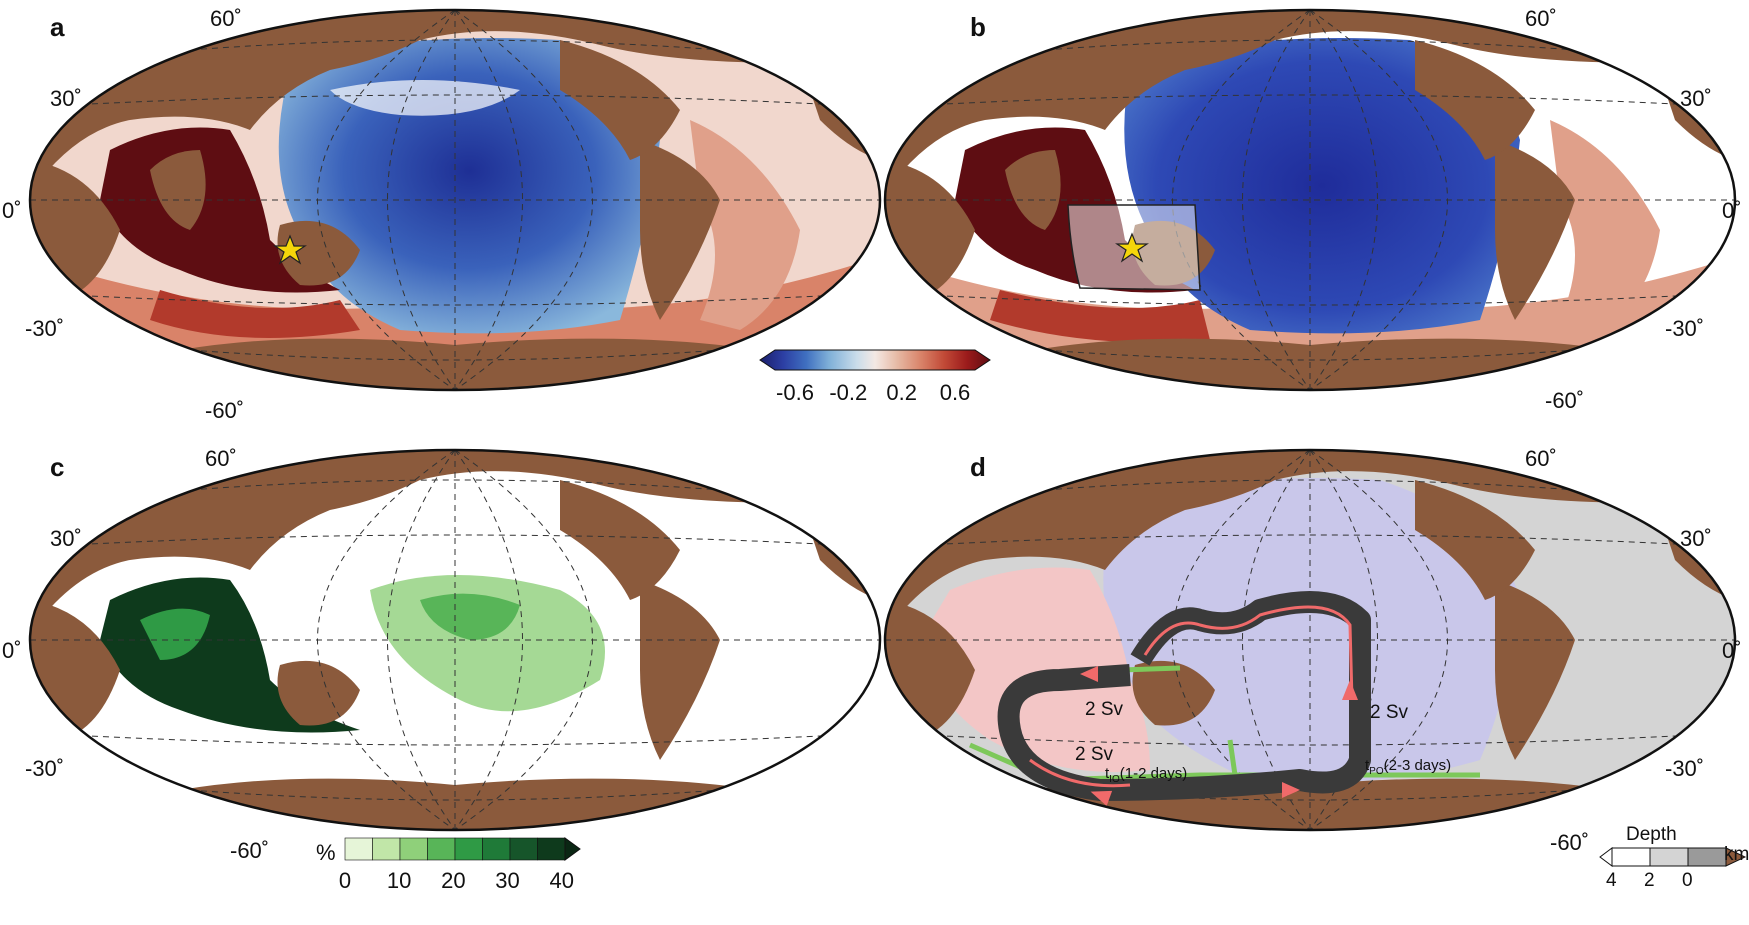 This screenshot has width=1749, height=925. Describe the element at coordinates (1150, 669) in the screenshot. I see `section-line-indonesia` at that location.